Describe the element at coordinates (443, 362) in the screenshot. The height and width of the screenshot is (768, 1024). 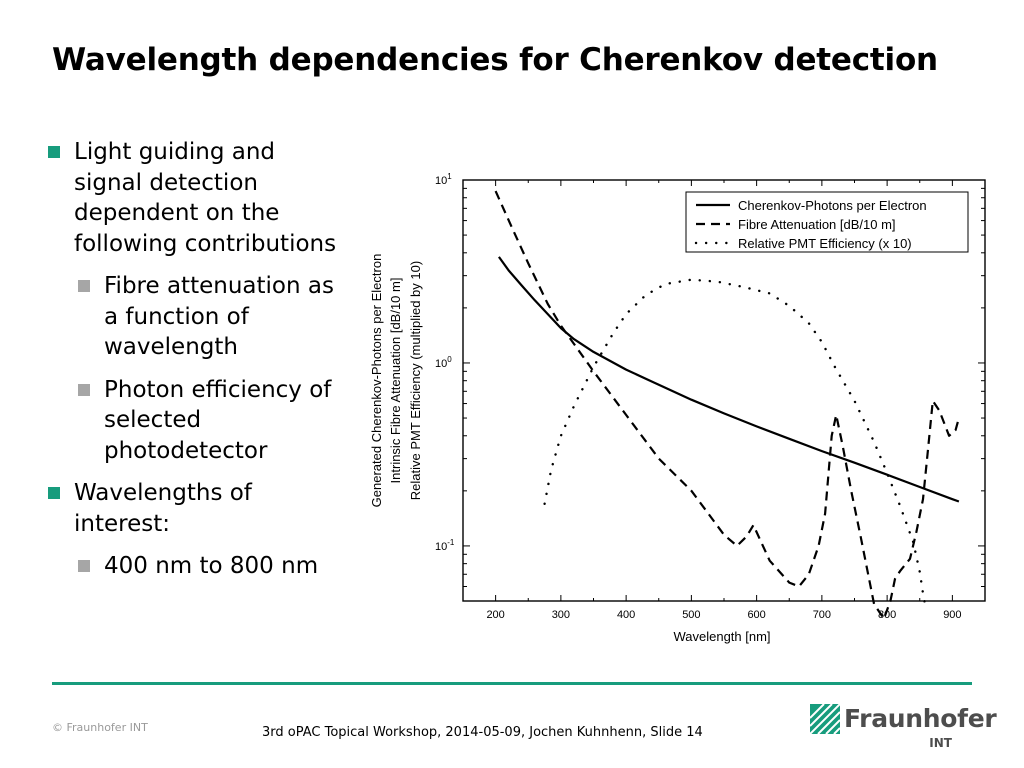
I see `y-tick-label: 10⁰` at that location.